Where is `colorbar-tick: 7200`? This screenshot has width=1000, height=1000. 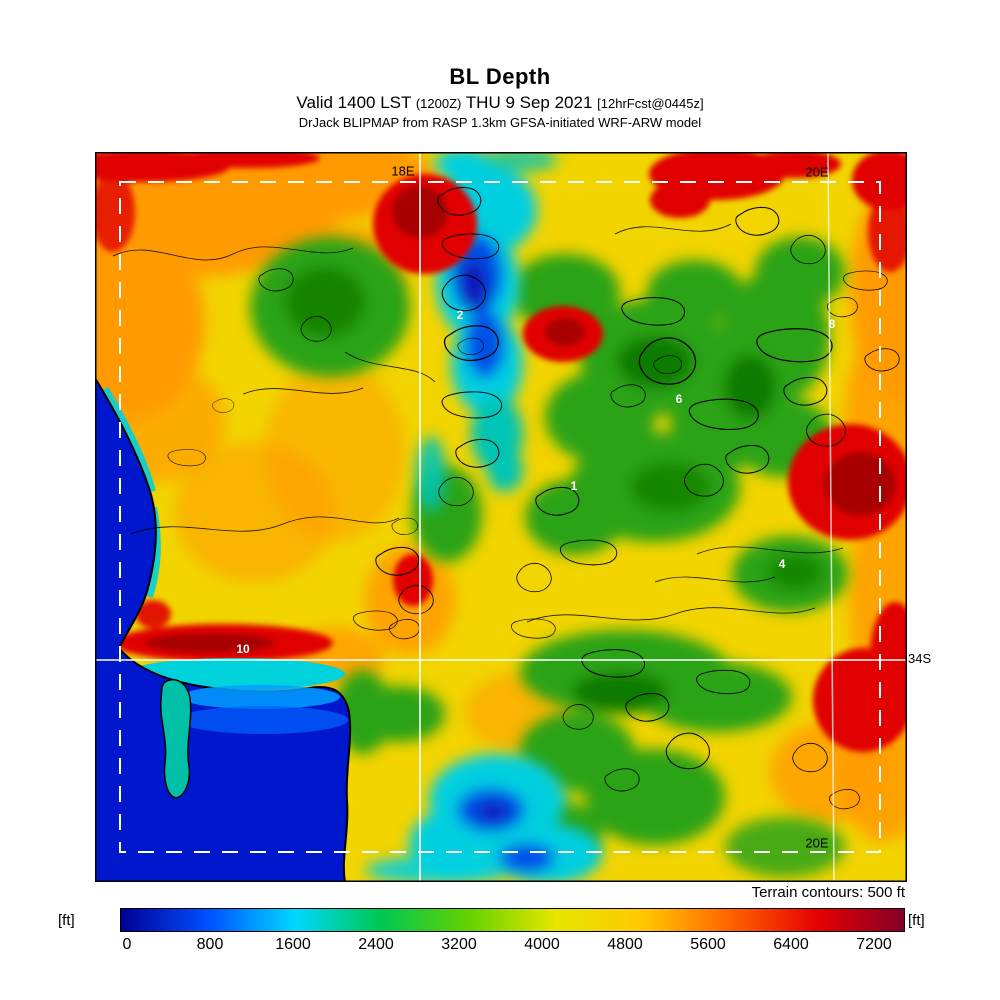
colorbar-tick: 7200 is located at coordinates (874, 944).